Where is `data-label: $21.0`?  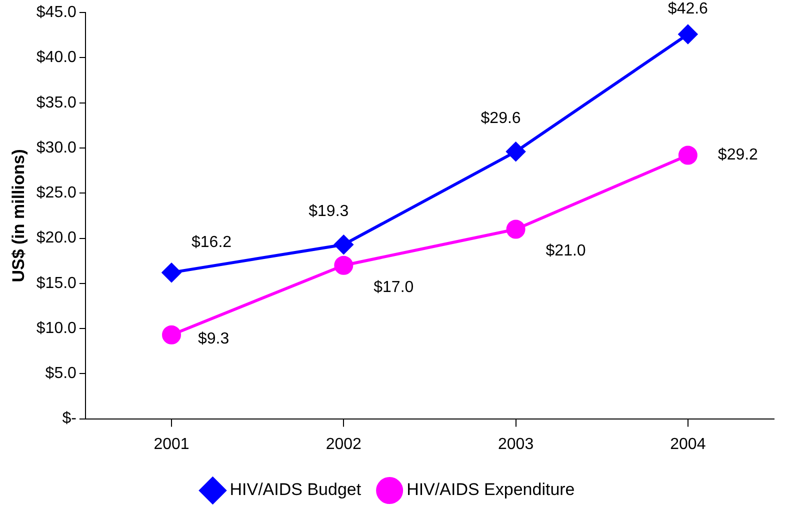 data-label: $21.0 is located at coordinates (566, 251).